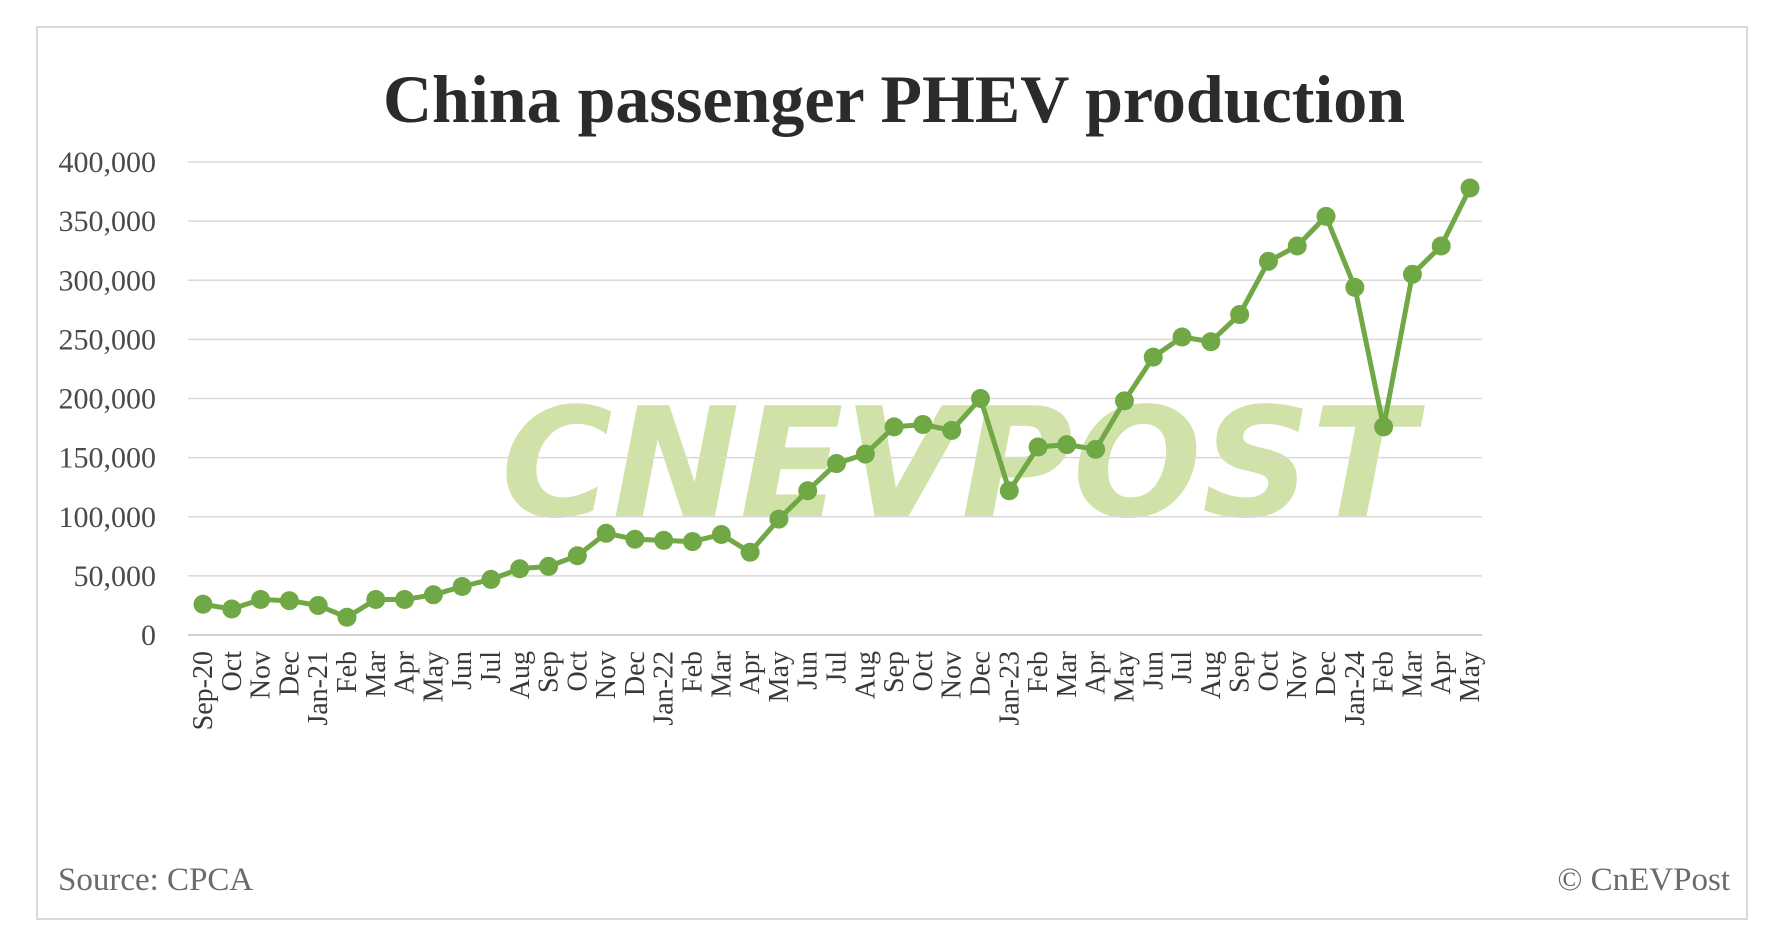  Describe the element at coordinates (108, 280) in the screenshot. I see `y-tick-label: 300,000` at that location.